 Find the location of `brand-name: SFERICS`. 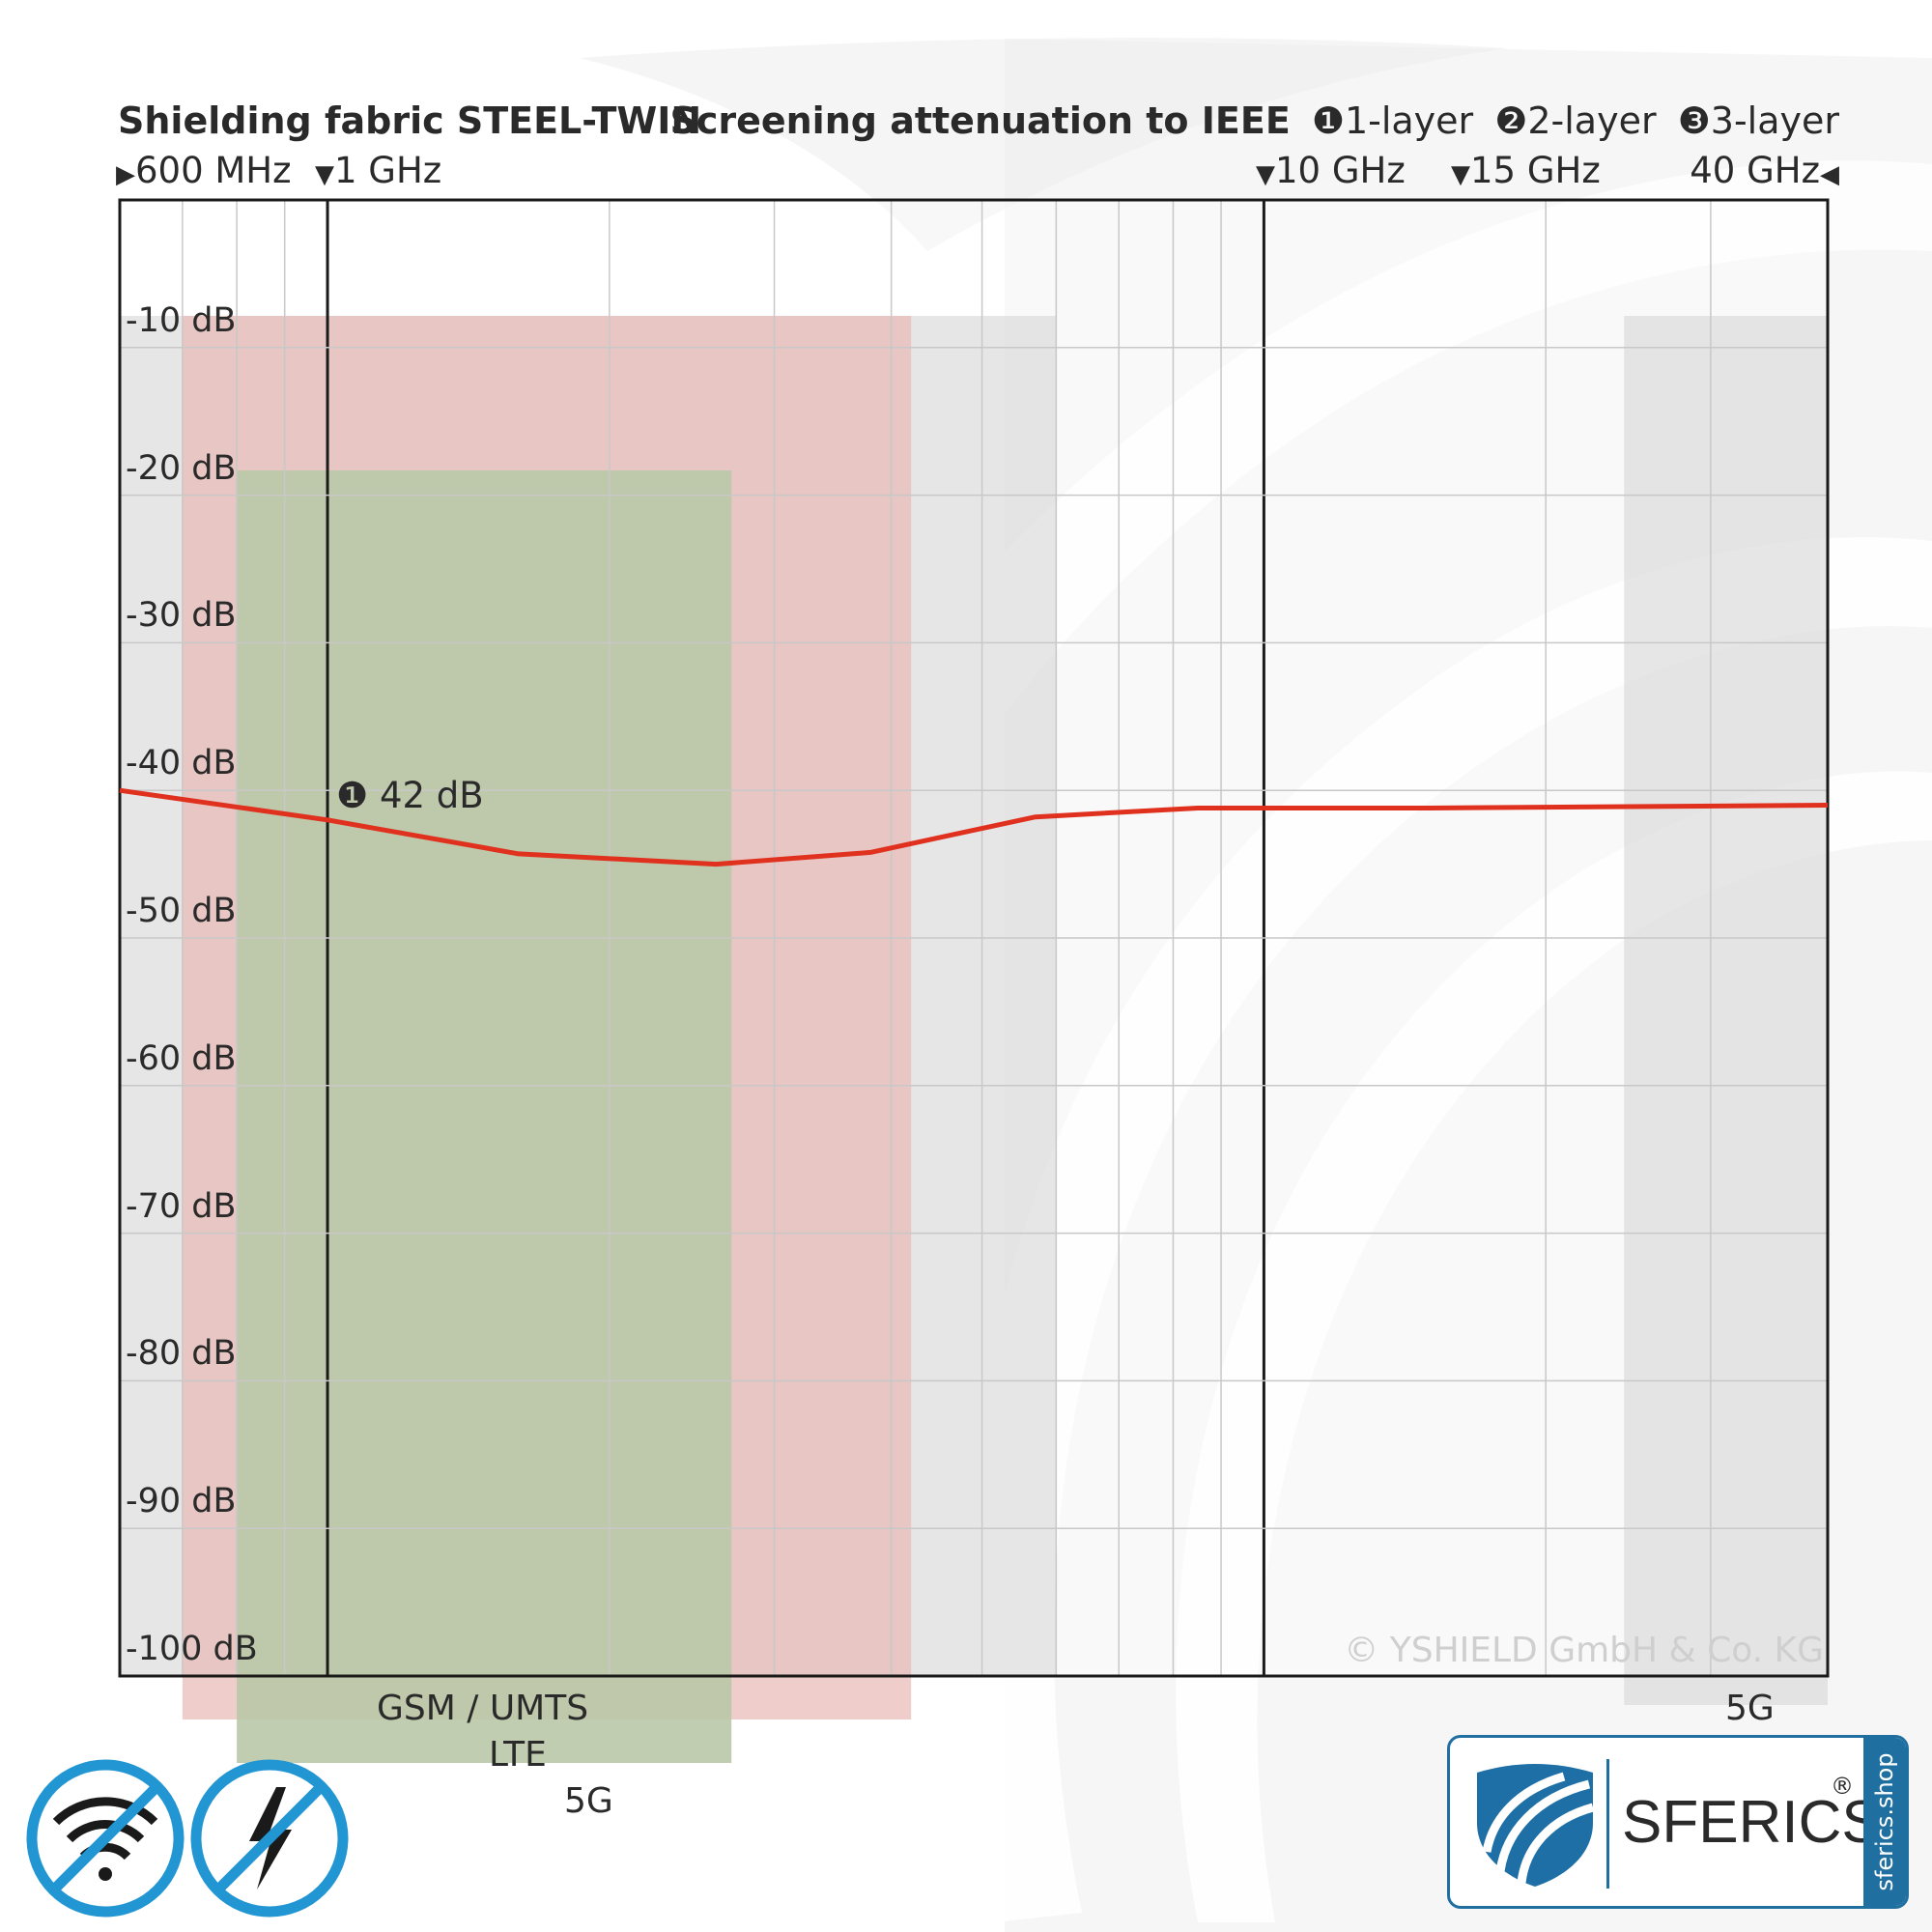

brand-name: SFERICS is located at coordinates (1752, 1822).